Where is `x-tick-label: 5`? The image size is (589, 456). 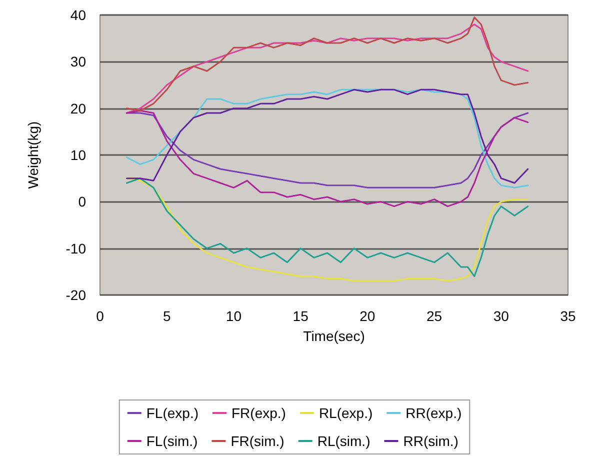
x-tick-label: 5 is located at coordinates (166, 316).